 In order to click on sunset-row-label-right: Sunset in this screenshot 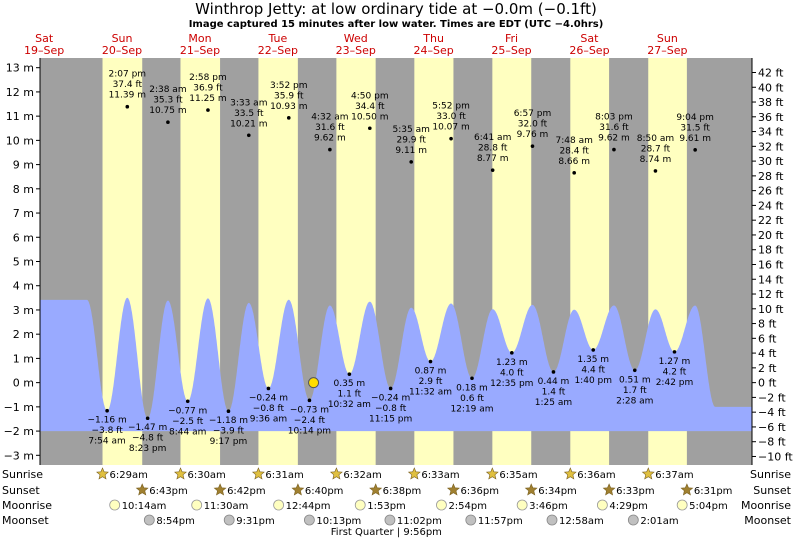, I will do `click(772, 490)`.